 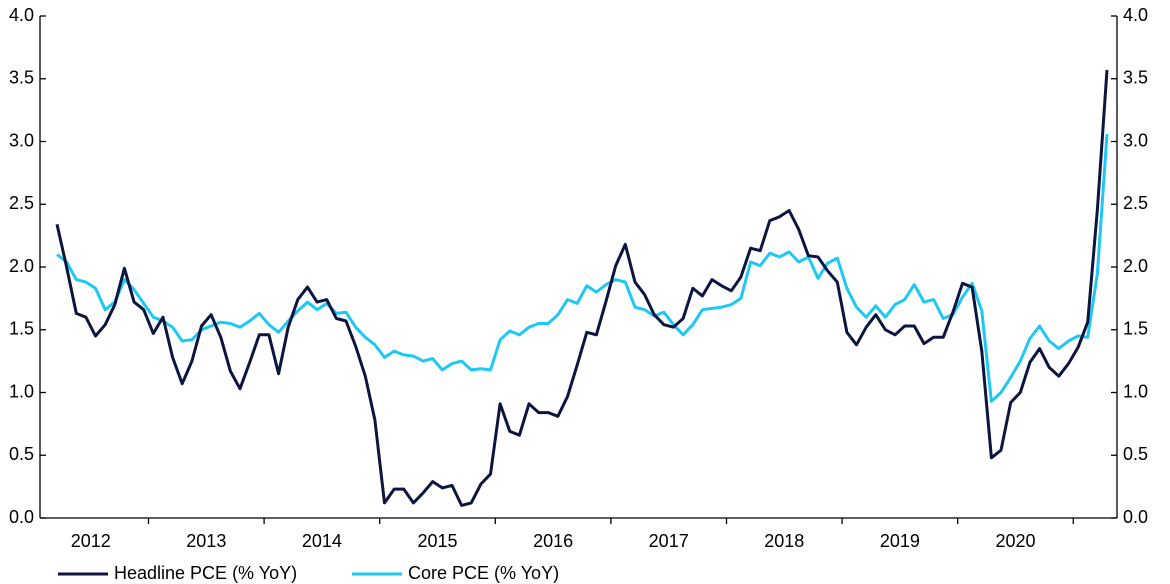 What do you see at coordinates (322, 541) in the screenshot?
I see `x-tick-label: 2014` at bounding box center [322, 541].